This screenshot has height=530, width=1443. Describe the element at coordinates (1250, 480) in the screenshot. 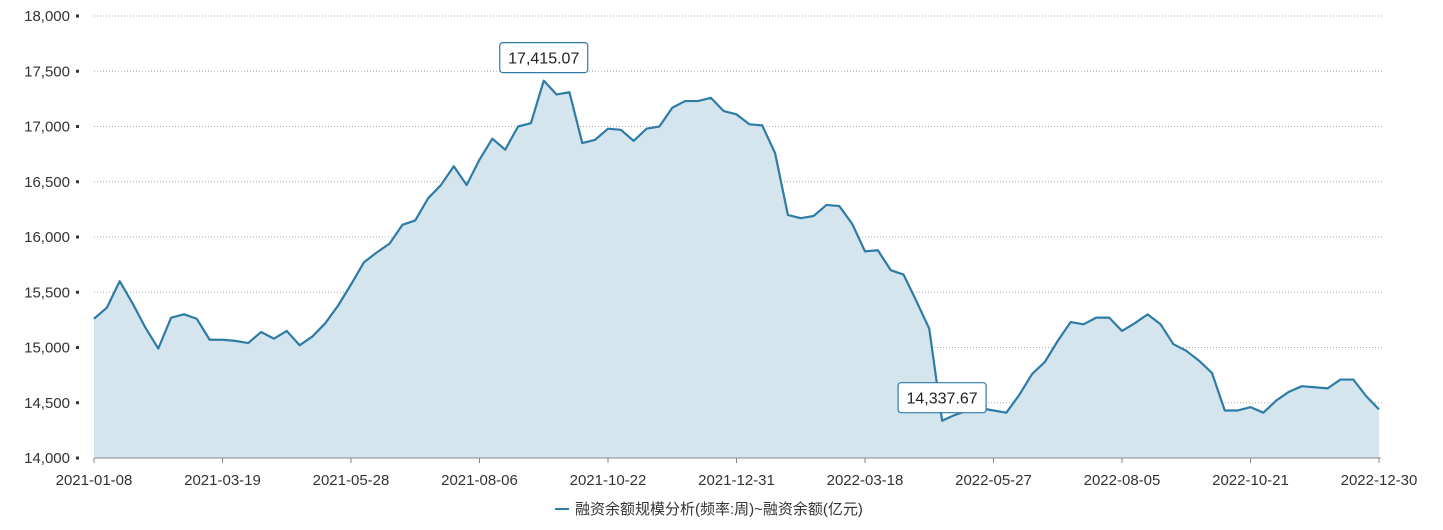

I see `xtick-label: 2022-10-21` at that location.